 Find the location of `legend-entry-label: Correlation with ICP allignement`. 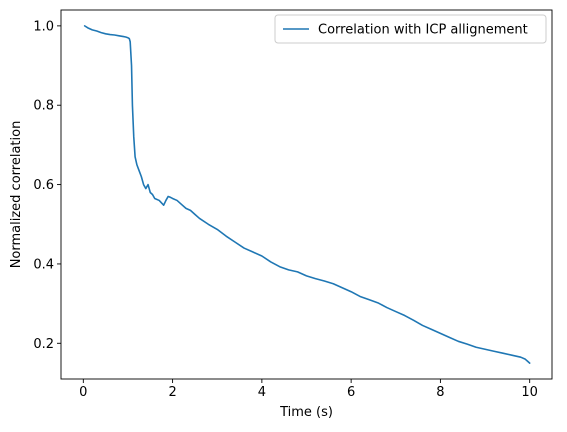

legend-entry-label: Correlation with ICP allignement is located at coordinates (423, 30).